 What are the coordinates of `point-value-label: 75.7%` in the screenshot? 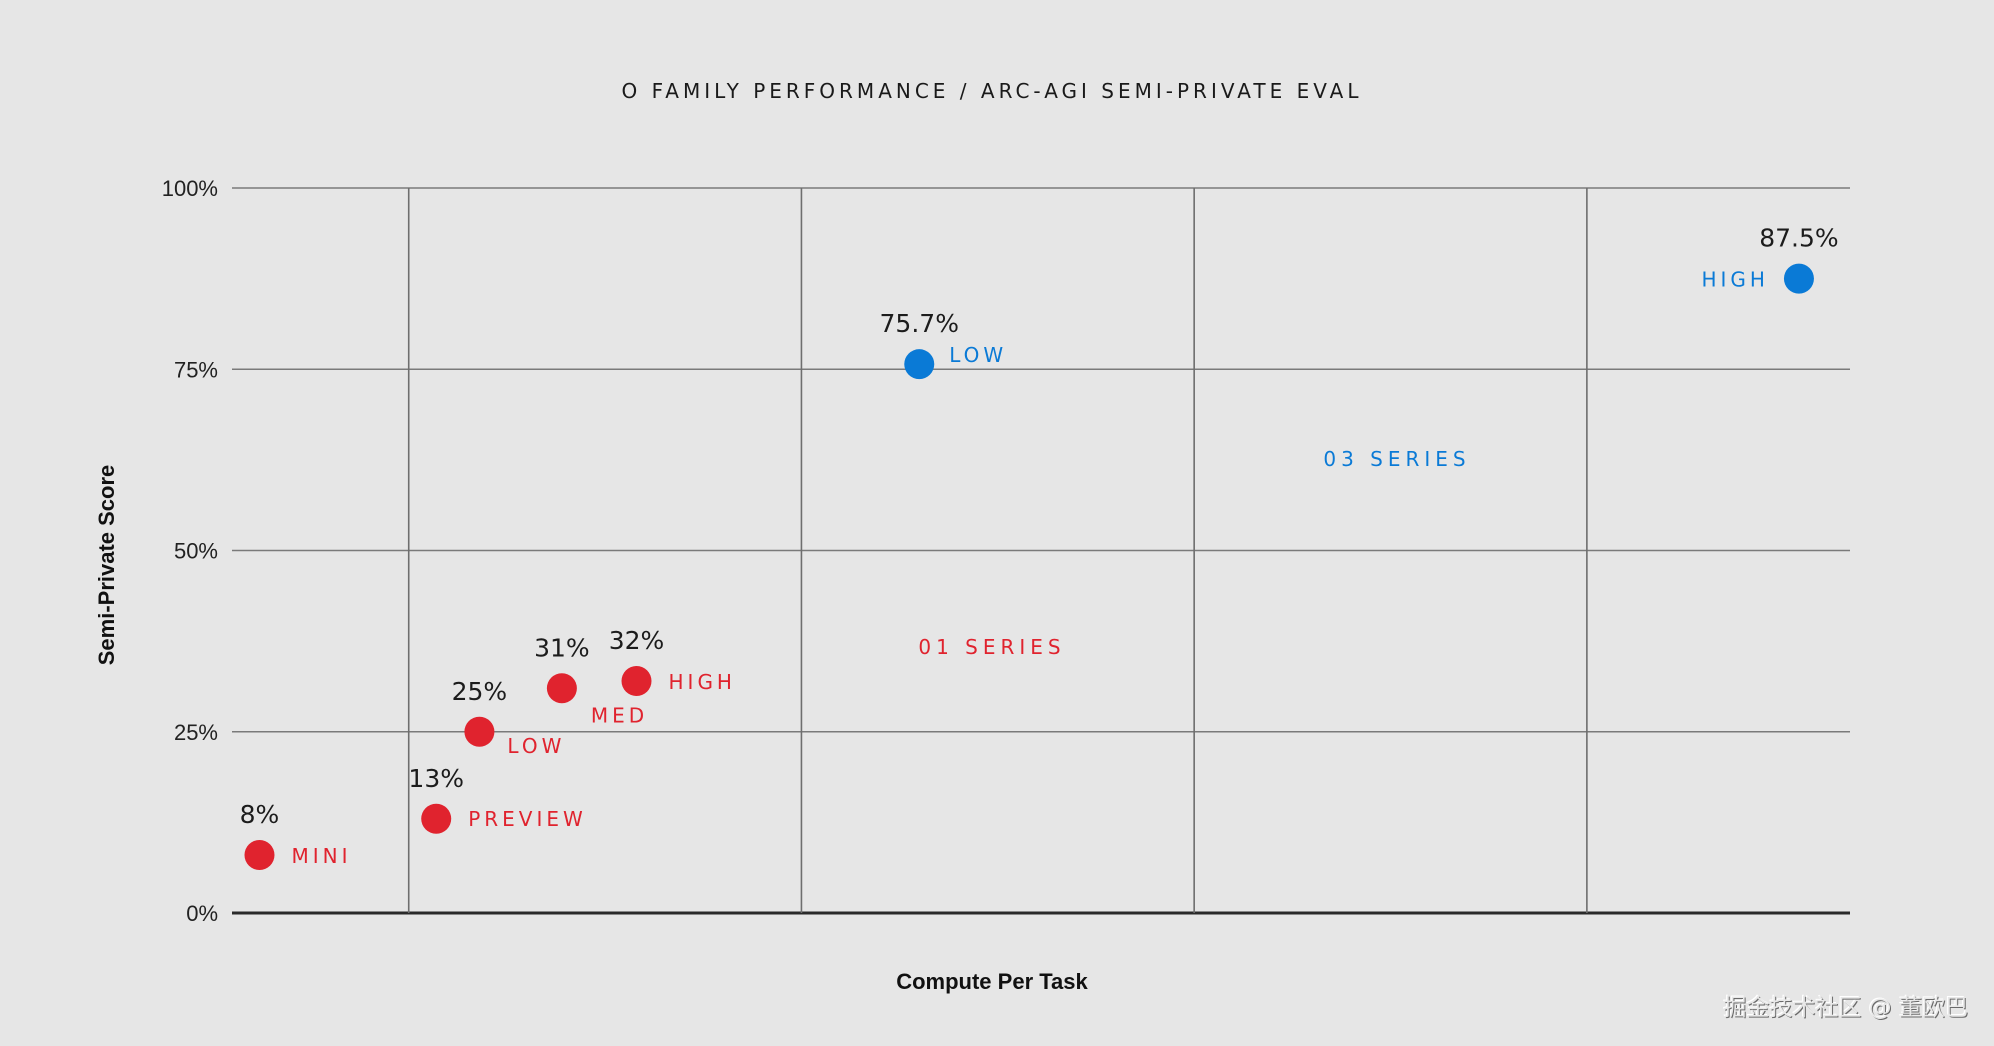 It's located at (919, 323).